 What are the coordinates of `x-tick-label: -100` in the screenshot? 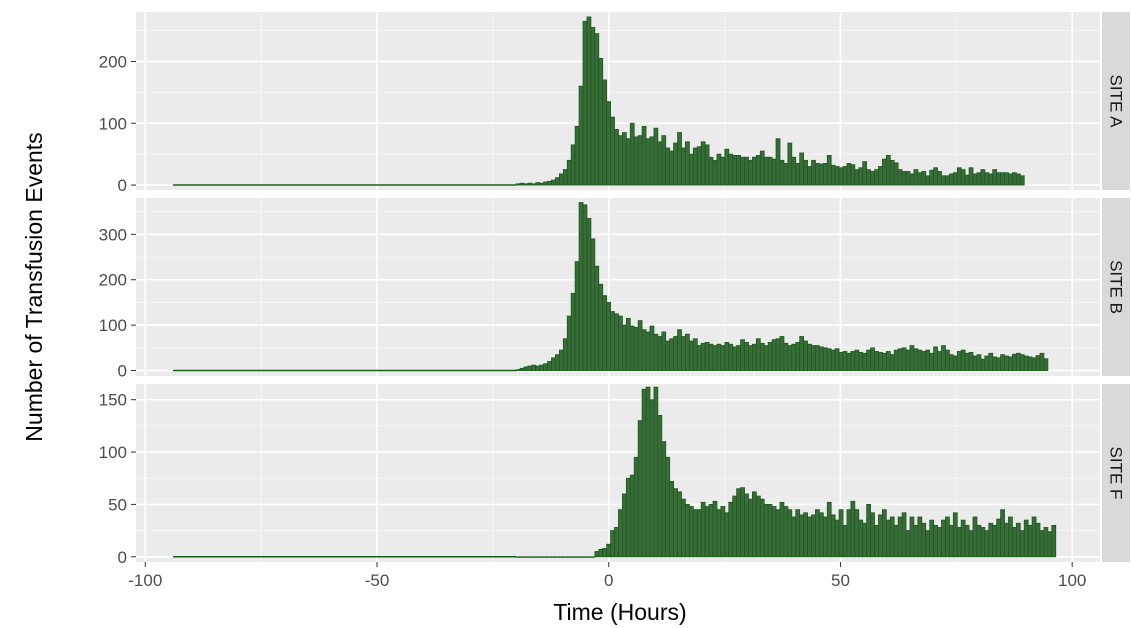 It's located at (145, 580).